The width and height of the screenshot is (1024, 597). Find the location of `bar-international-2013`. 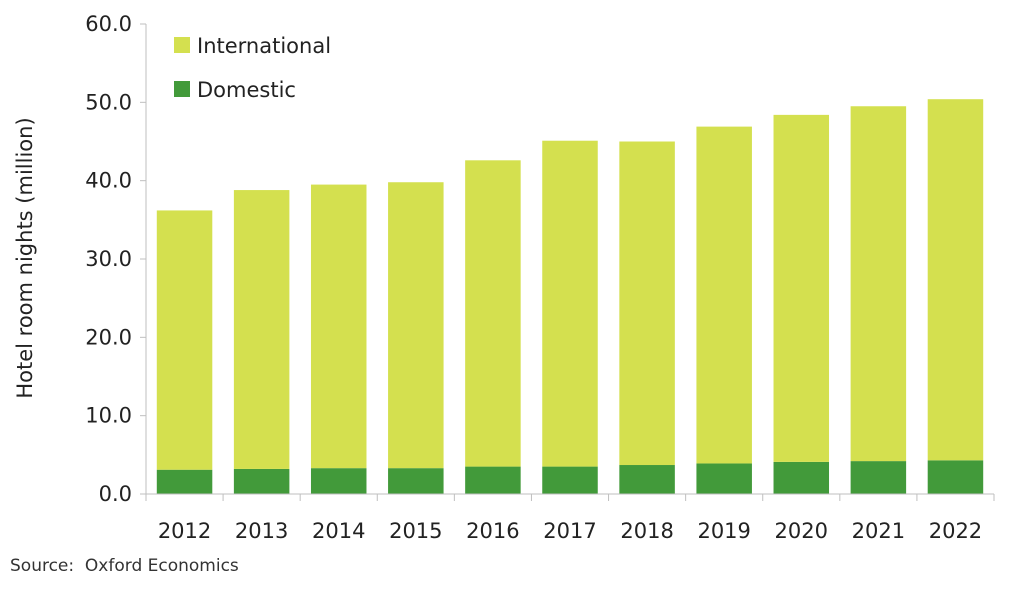

bar-international-2013 is located at coordinates (261, 329).